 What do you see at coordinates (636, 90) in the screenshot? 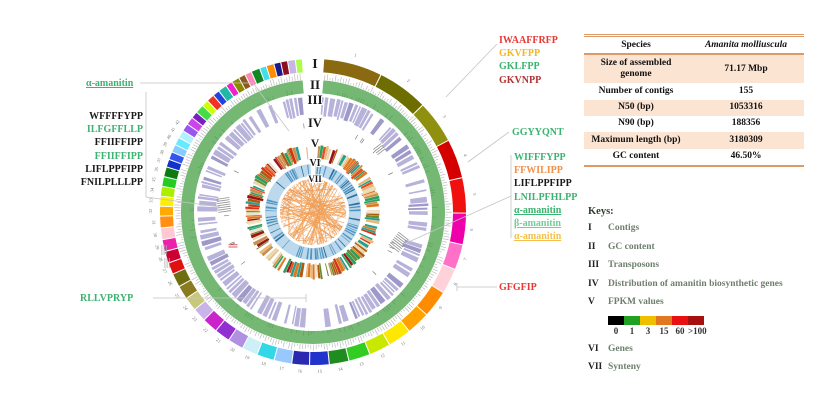
I see `row-label: Number of contigs` at bounding box center [636, 90].